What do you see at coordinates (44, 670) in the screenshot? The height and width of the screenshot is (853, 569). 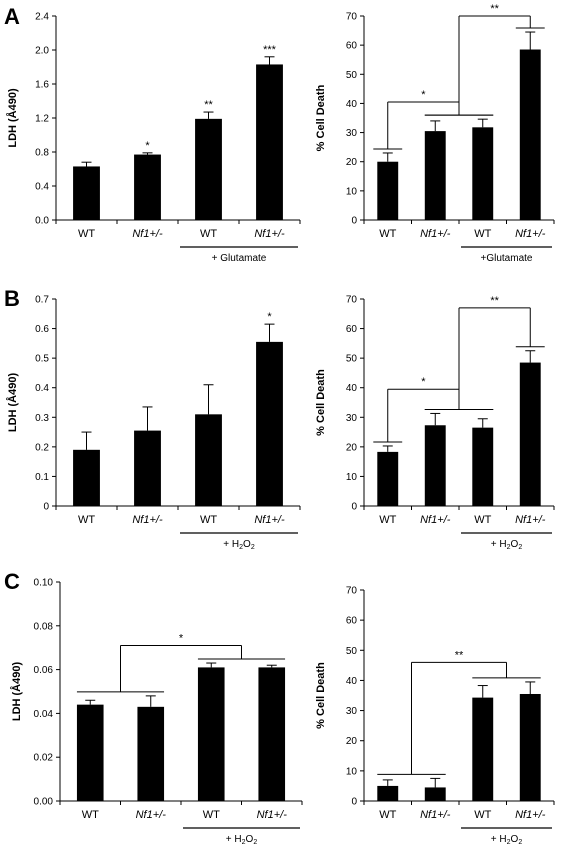 I see `y-tick-label: 0.06` at bounding box center [44, 670].